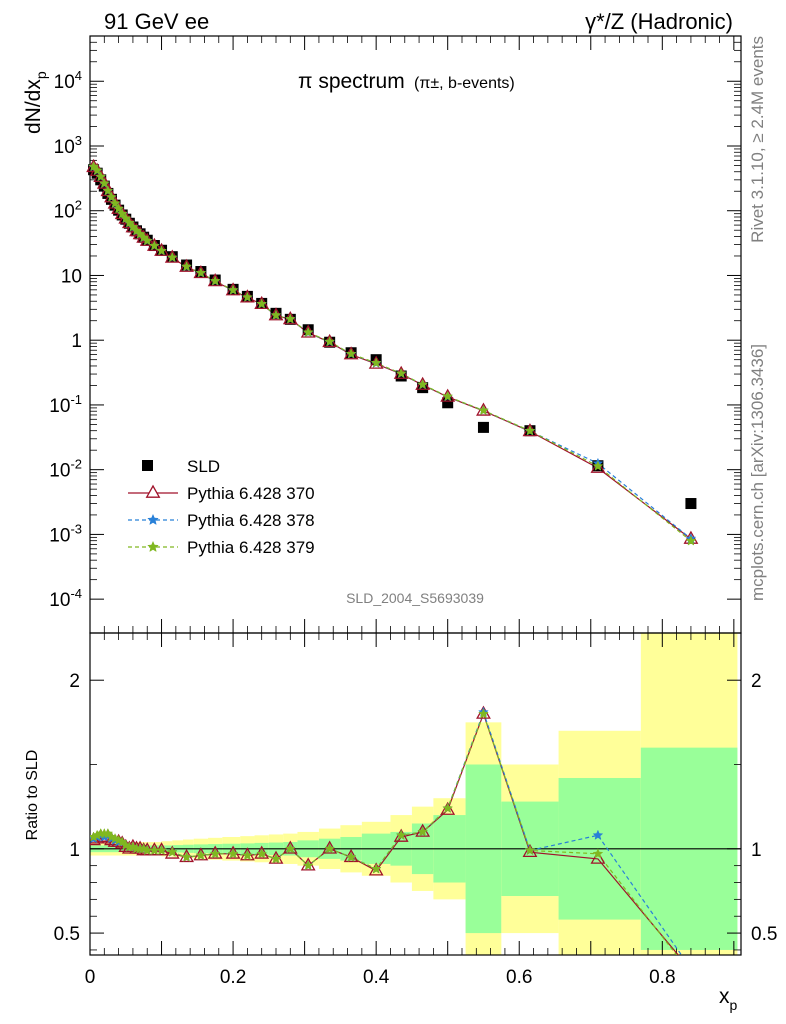 Image resolution: width=786 pixels, height=1024 pixels. I want to click on y-tick-label: 1, so click(76, 341).